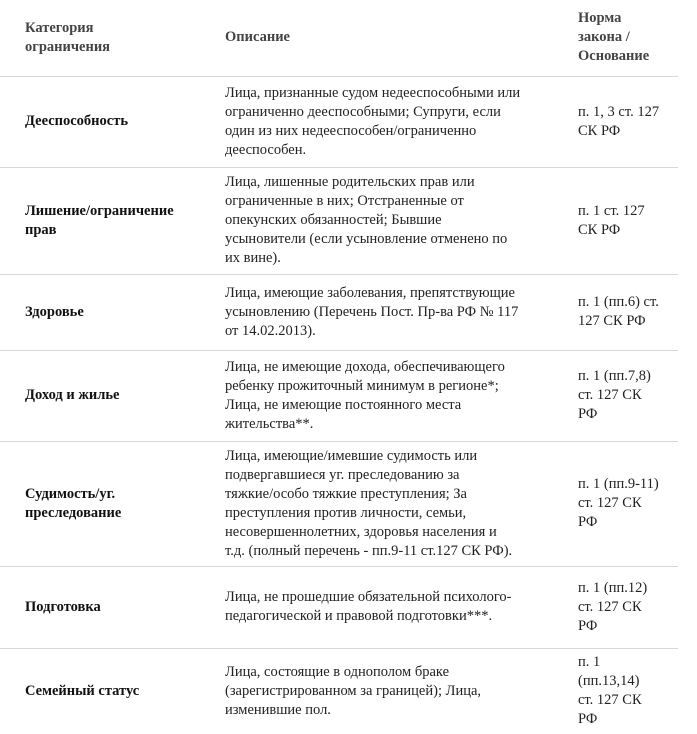  Describe the element at coordinates (257, 37) in the screenshot. I see `header-description: Описание` at that location.